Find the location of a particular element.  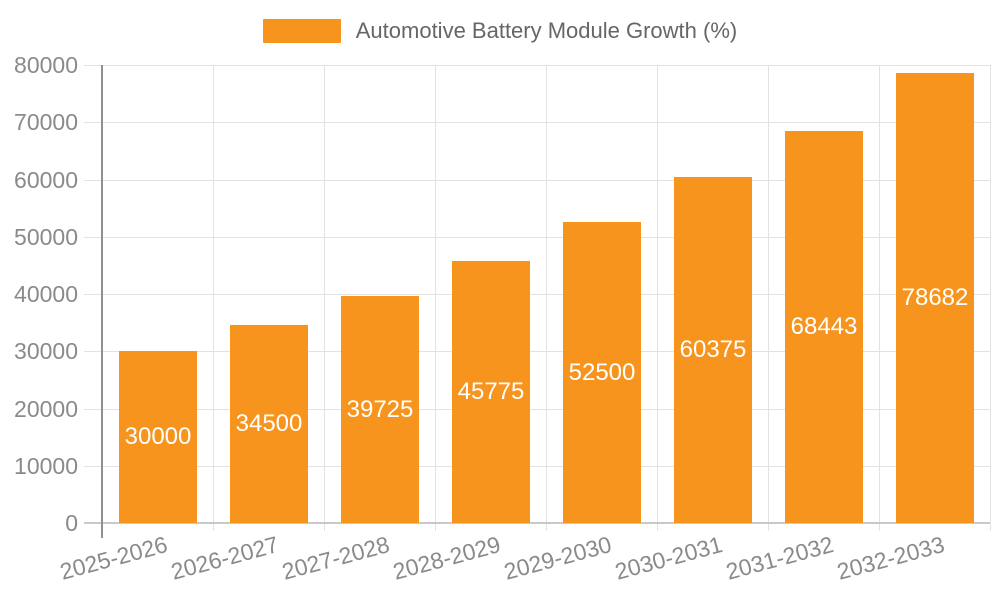

bar: 30000 is located at coordinates (158, 437).